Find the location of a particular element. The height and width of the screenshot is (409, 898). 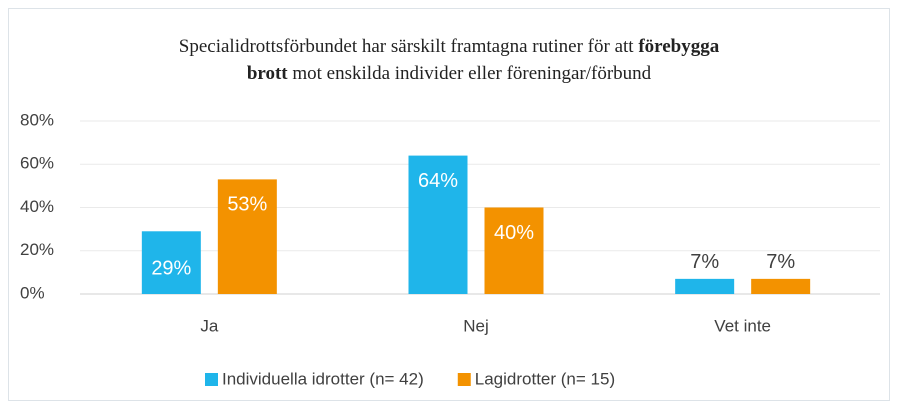

x-tick-label: Ja is located at coordinates (209, 325).